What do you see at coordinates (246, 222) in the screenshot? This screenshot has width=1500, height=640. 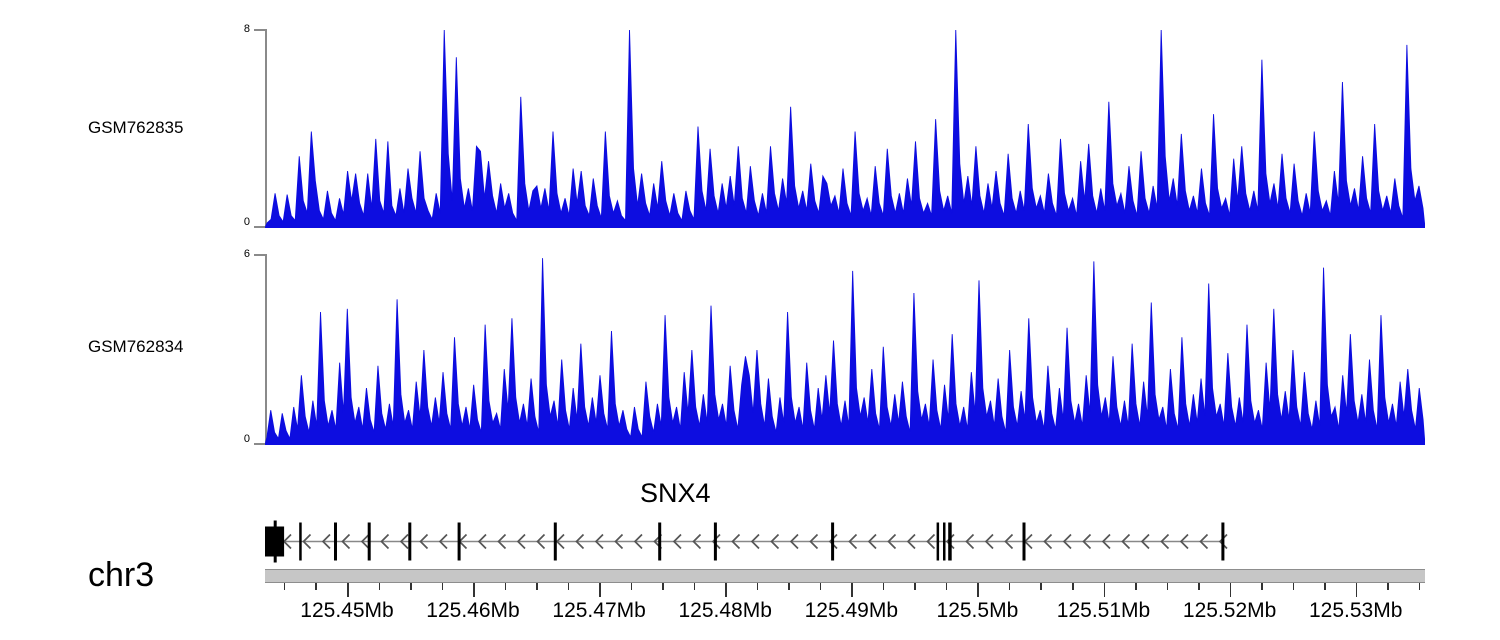 I see `y-axis-min-label-track-1: 0` at bounding box center [246, 222].